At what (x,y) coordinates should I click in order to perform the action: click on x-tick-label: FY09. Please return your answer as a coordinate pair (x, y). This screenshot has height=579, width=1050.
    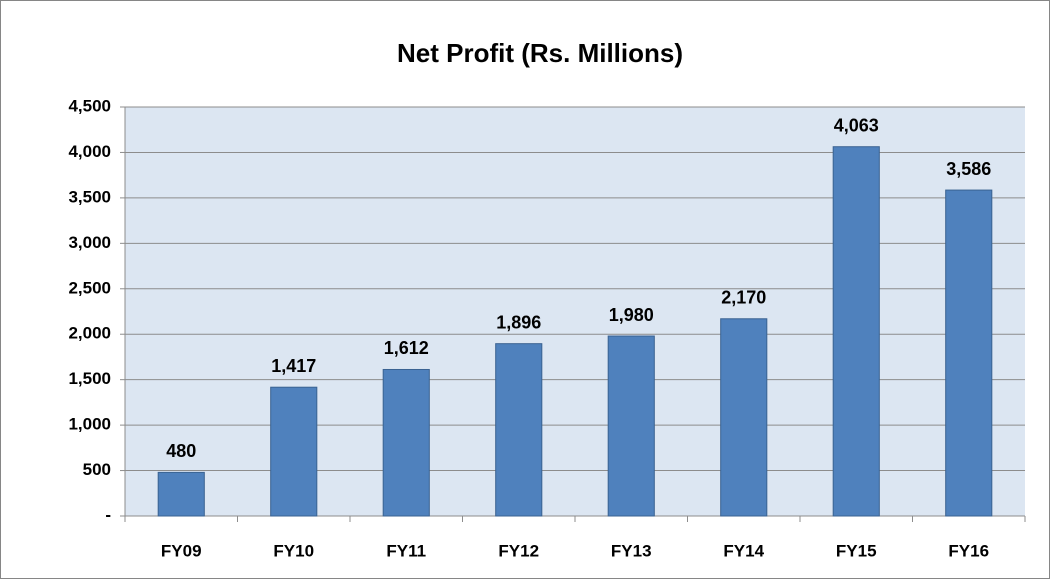
    Looking at the image, I should click on (181, 550).